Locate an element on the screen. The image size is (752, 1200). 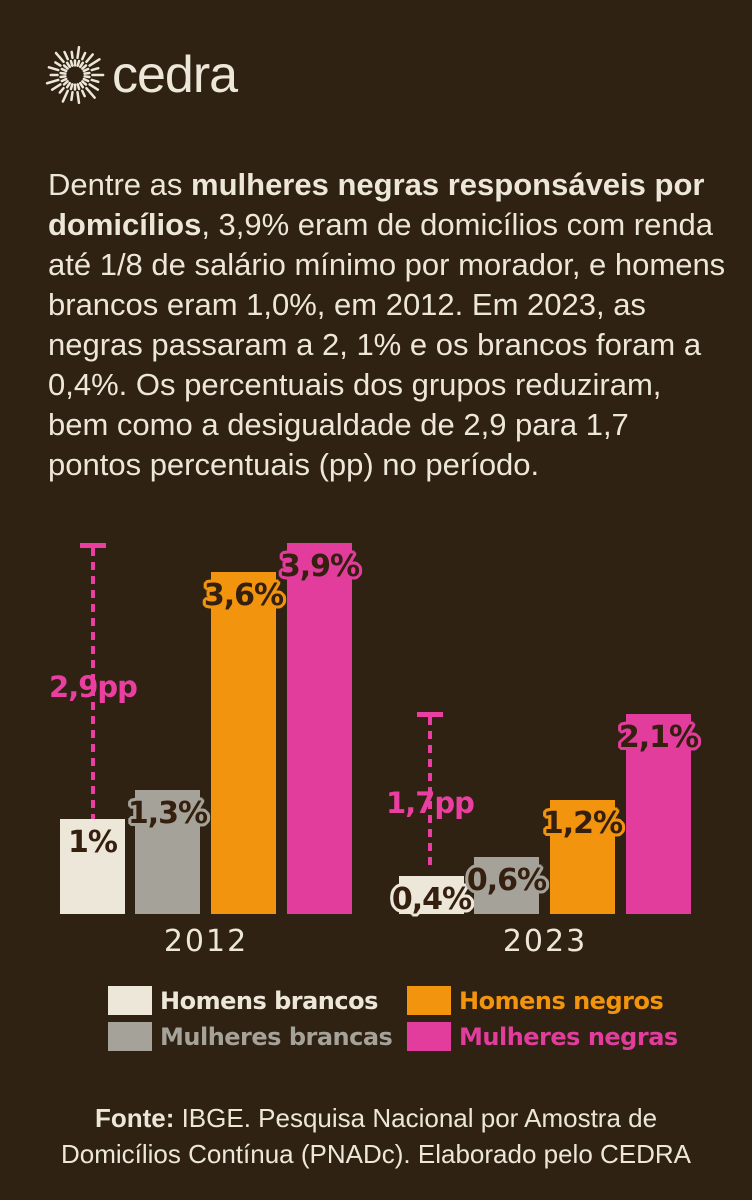
legend-label-homens-brancos: Homens brancos is located at coordinates (269, 1000).